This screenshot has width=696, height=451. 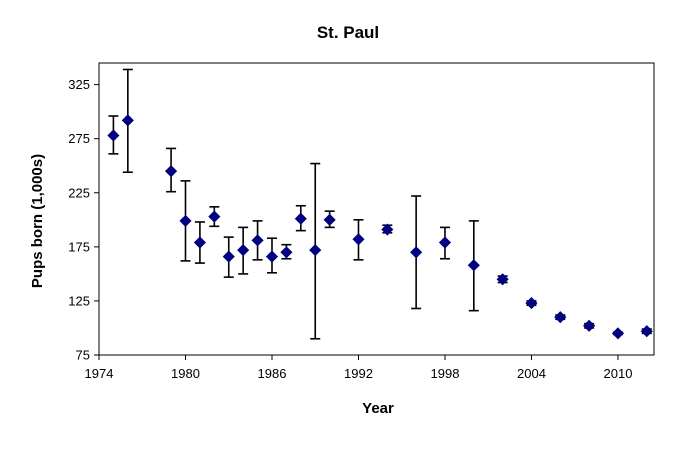 What do you see at coordinates (618, 373) in the screenshot?
I see `x-tick-label: 2010` at bounding box center [618, 373].